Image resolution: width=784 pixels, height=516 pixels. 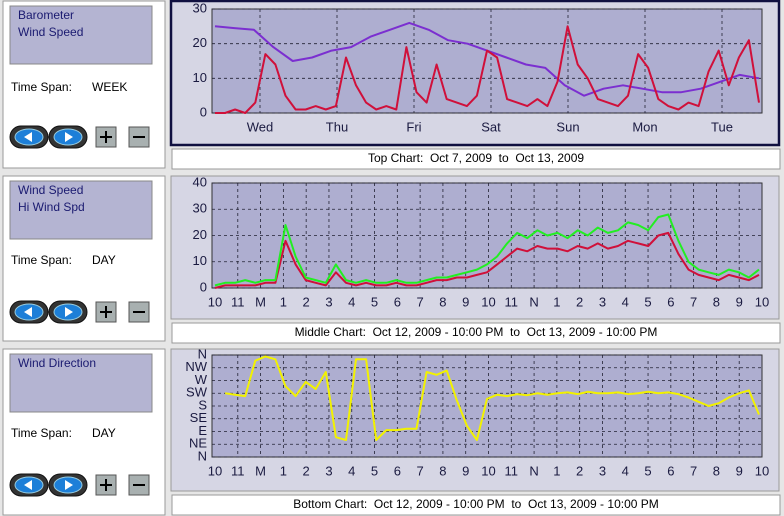 I want to click on y-tick-label: SW, so click(x=197, y=392).